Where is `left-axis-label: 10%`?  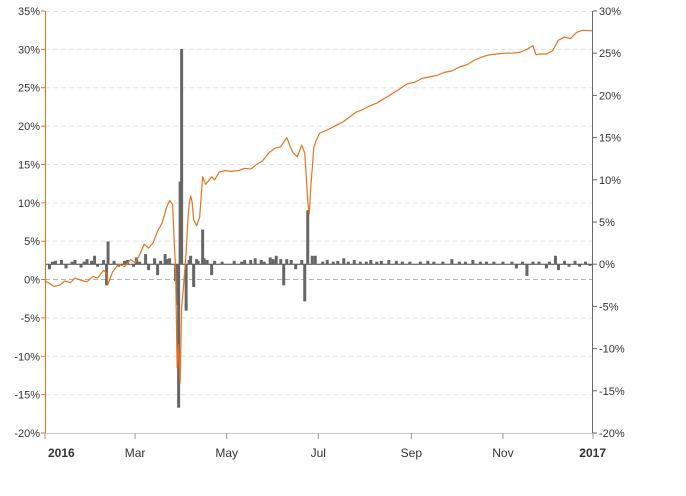 left-axis-label: 10% is located at coordinates (29, 204).